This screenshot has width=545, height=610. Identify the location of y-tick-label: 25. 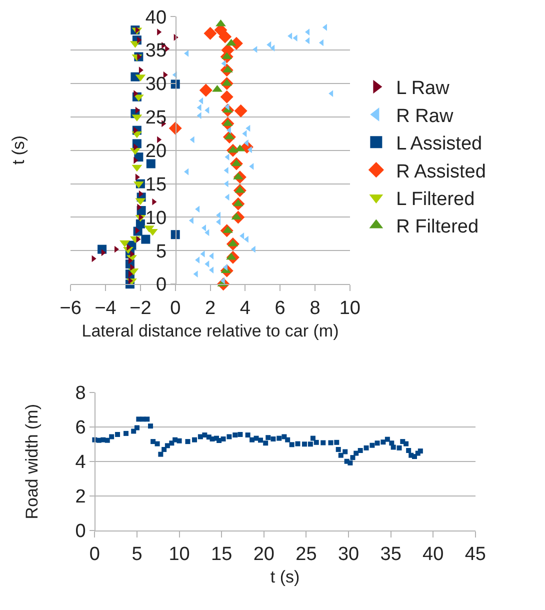
(156, 118).